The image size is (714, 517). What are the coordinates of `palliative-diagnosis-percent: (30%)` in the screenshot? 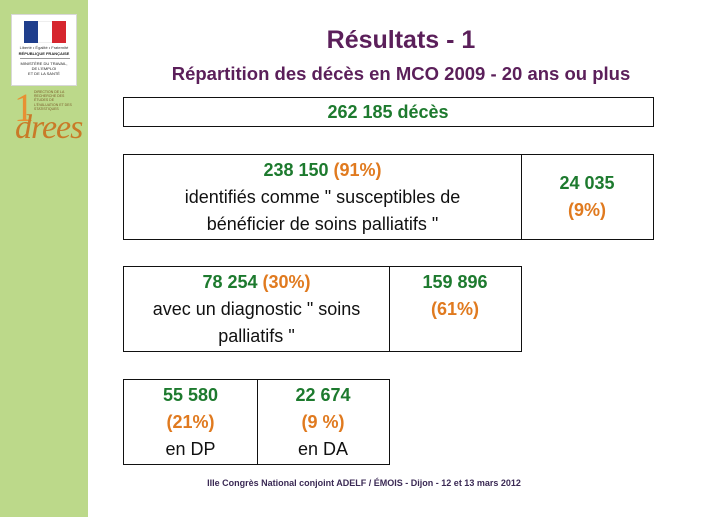 It's located at (286, 281).